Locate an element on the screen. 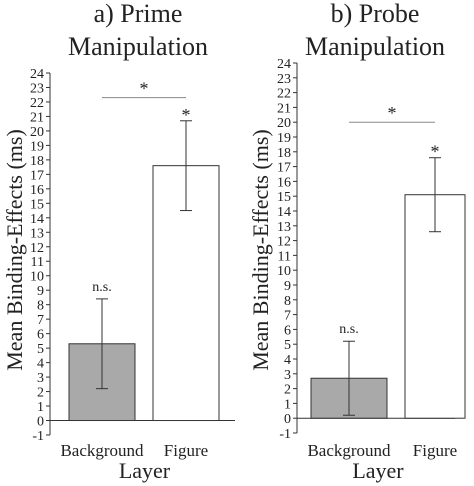  panel-a-y-tick-label: 0 is located at coordinates (40, 422).